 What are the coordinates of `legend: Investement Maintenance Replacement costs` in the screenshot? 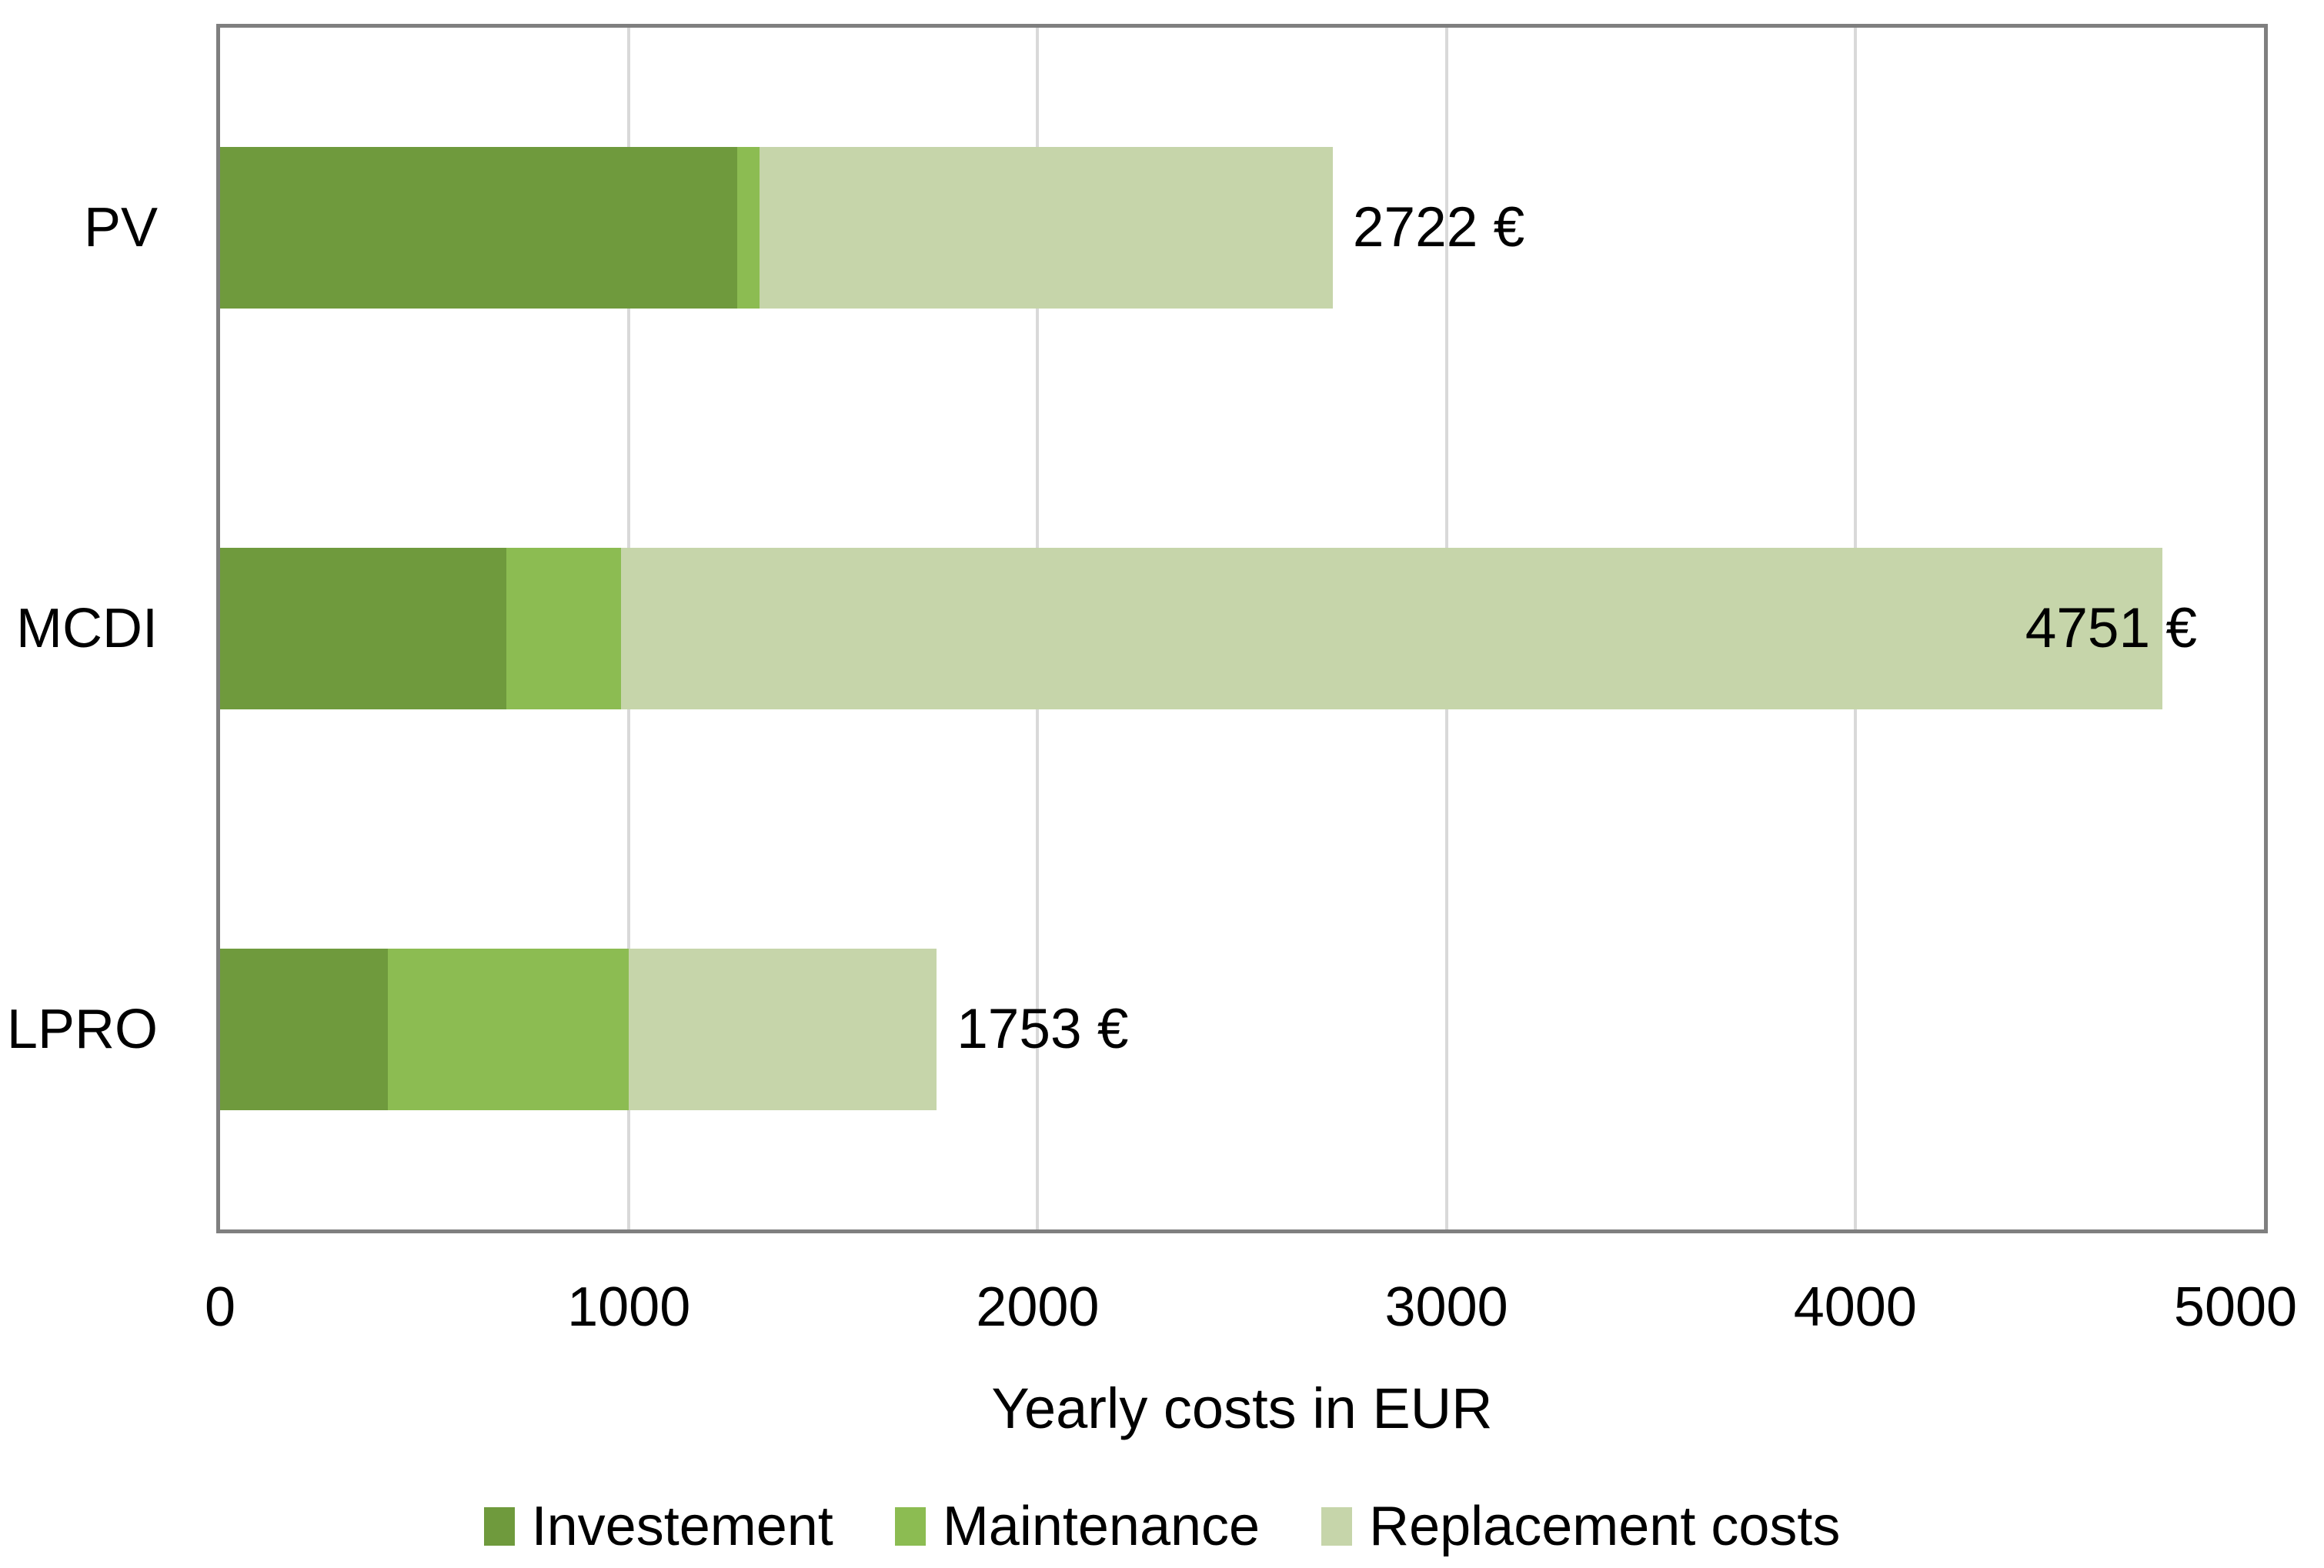 It's located at (1162, 1527).